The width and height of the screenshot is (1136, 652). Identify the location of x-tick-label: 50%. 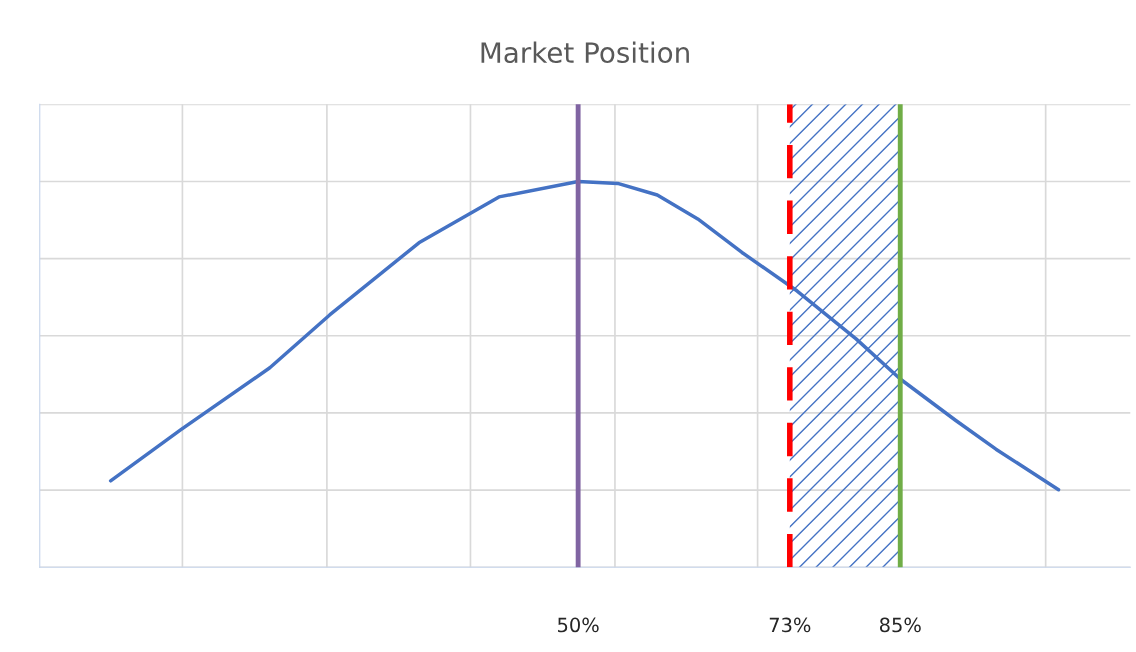
(578, 625).